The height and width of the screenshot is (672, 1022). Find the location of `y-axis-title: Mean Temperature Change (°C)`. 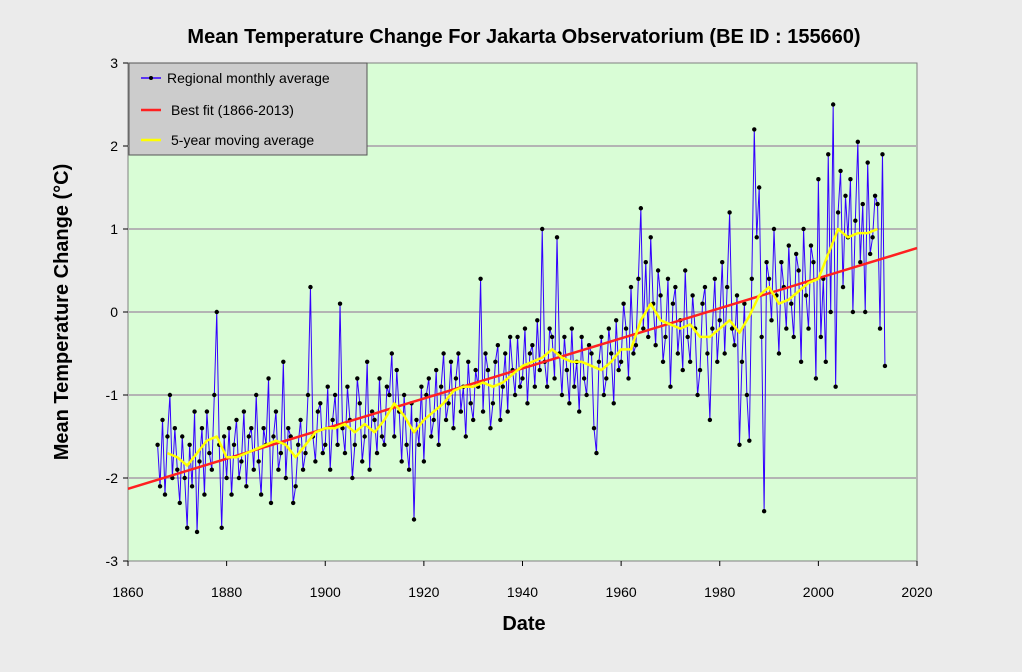

y-axis-title: Mean Temperature Change (°C) is located at coordinates (62, 312).